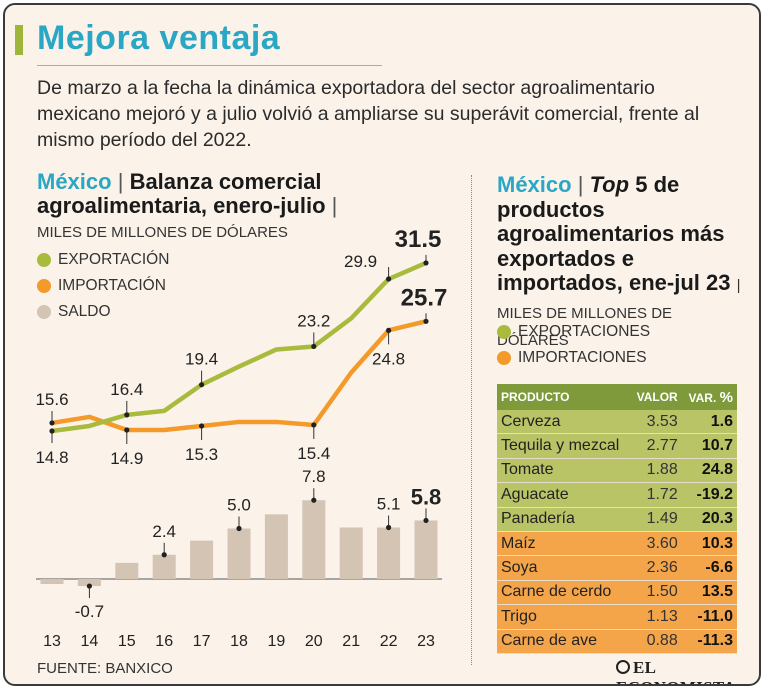 The height and width of the screenshot is (691, 768). Describe the element at coordinates (709, 641) in the screenshot. I see `product-change: -11.3` at that location.